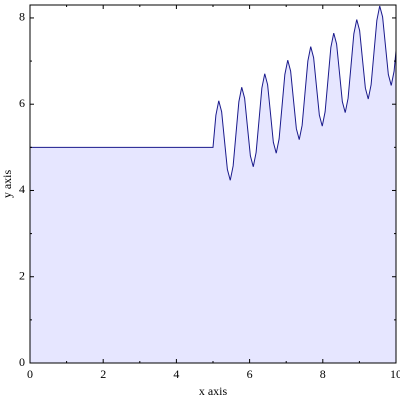 Image resolution: width=400 pixels, height=400 pixels. I want to click on x-tick-label: 0, so click(30, 374).